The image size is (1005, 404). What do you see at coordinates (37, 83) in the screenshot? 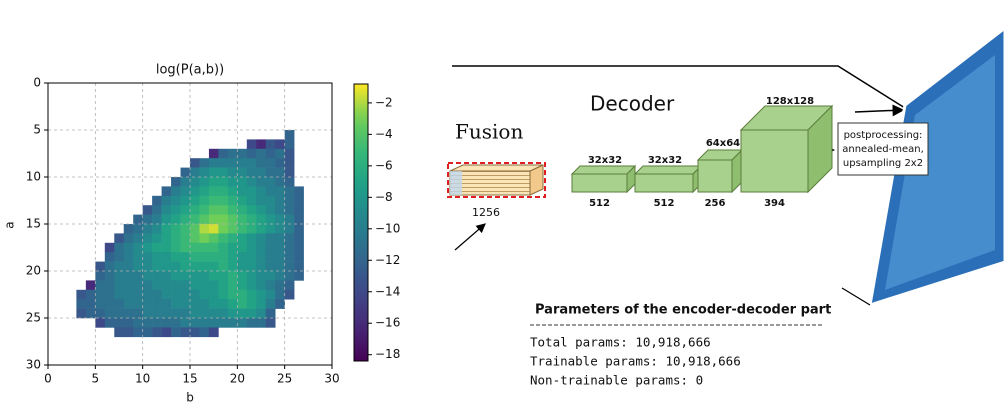
I see `y-tick-label: 0` at bounding box center [37, 83].